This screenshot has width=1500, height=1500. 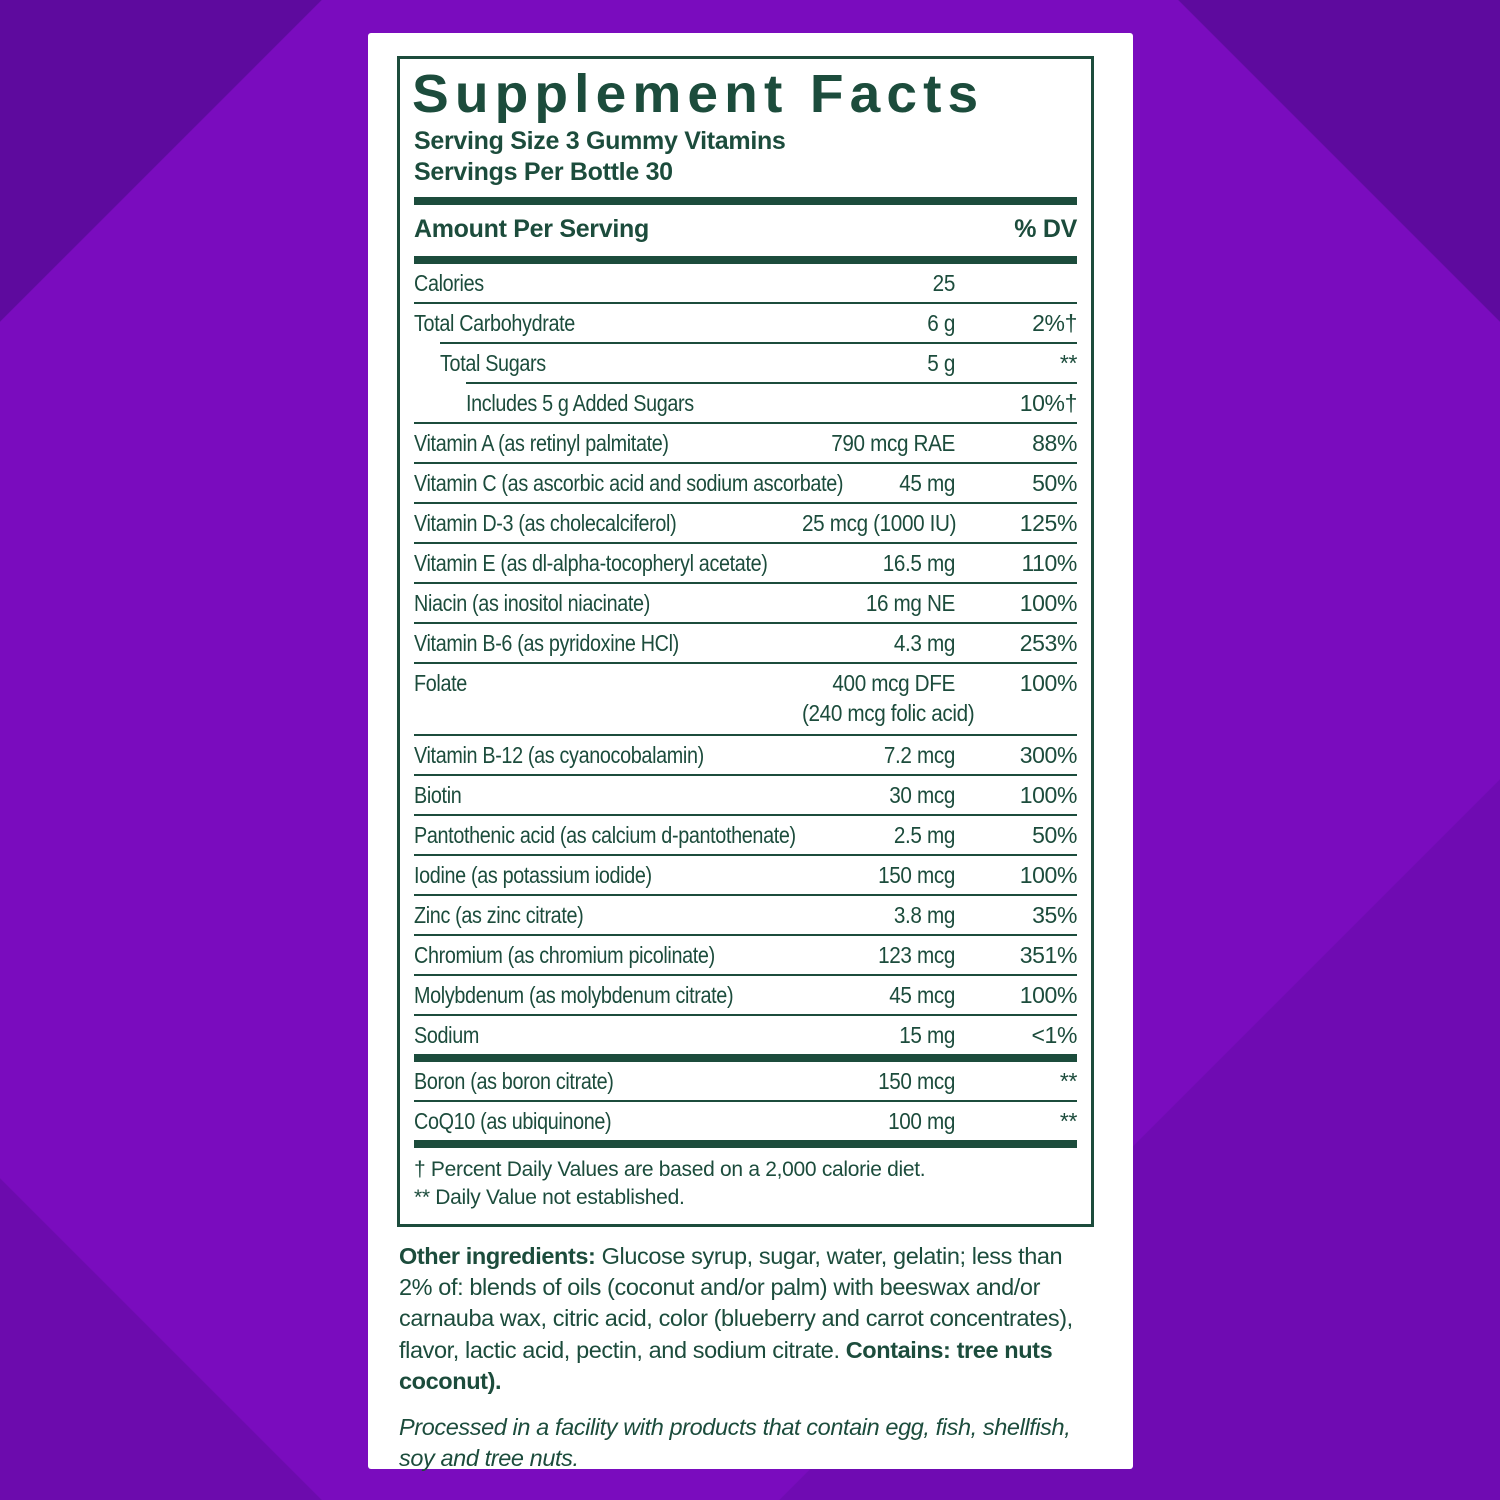 I want to click on divider-bar-header, so click(x=745, y=260).